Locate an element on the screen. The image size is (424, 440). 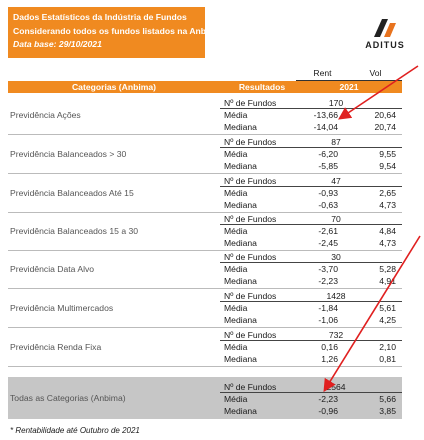
category-label: Previdência Balanceados Até 15 is located at coordinates (72, 193).